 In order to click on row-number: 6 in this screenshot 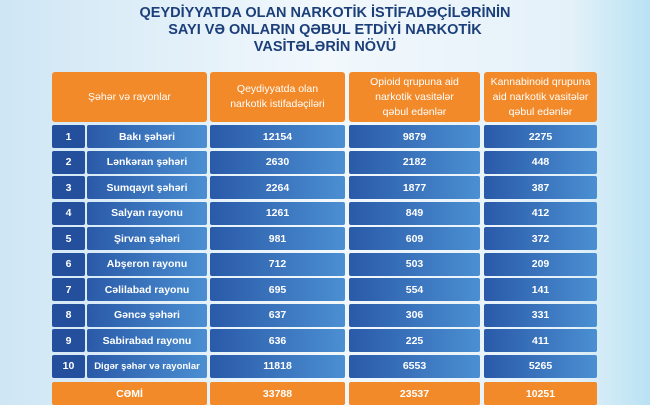, I will do `click(68, 264)`.